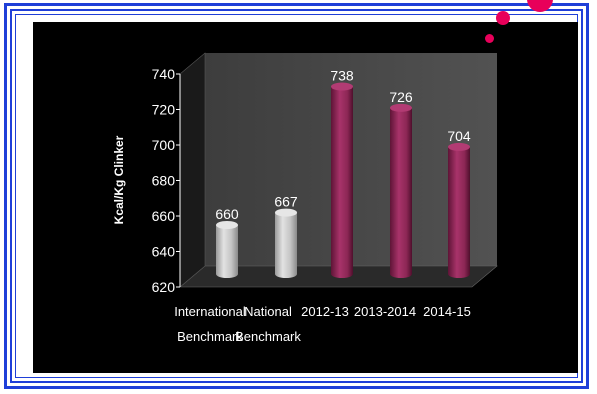 The height and width of the screenshot is (394, 597). Describe the element at coordinates (489, 38) in the screenshot. I see `decor-dot-small` at that location.